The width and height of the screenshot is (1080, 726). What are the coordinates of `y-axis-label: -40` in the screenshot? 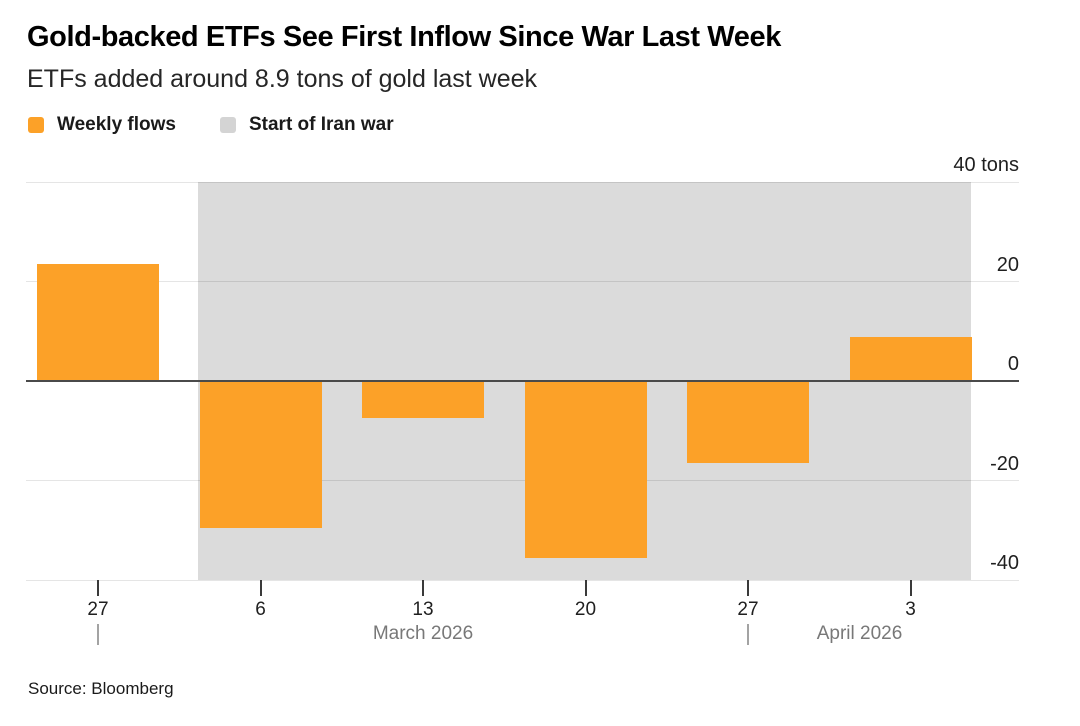 It's located at (1004, 563).